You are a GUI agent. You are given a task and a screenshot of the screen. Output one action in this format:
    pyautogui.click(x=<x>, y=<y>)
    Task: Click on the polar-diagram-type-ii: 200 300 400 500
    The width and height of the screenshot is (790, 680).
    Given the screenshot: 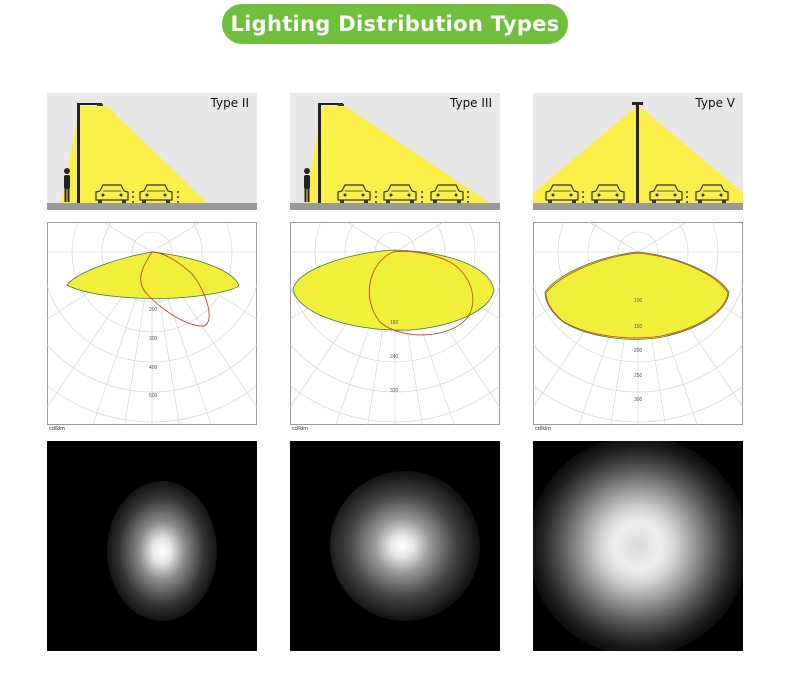 What is the action you would take?
    pyautogui.click(x=152, y=323)
    